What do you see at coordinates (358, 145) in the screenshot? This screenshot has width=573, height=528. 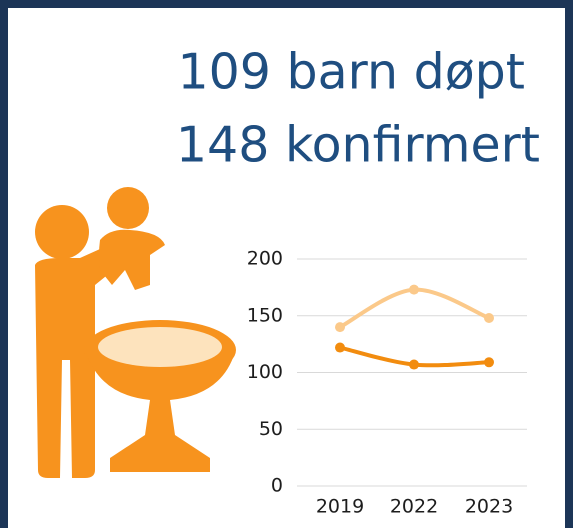 I see `headline-2: 148 konfirmert` at bounding box center [358, 145].